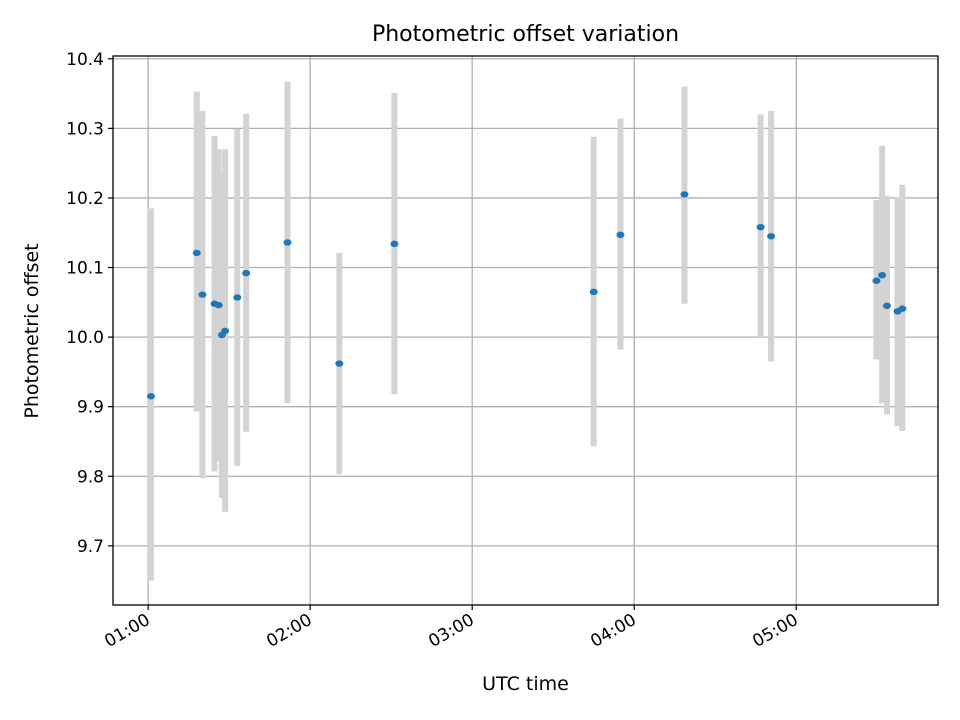 This screenshot has height=720, width=960. What do you see at coordinates (90, 477) in the screenshot?
I see `y-tick-label: 9.8` at bounding box center [90, 477].